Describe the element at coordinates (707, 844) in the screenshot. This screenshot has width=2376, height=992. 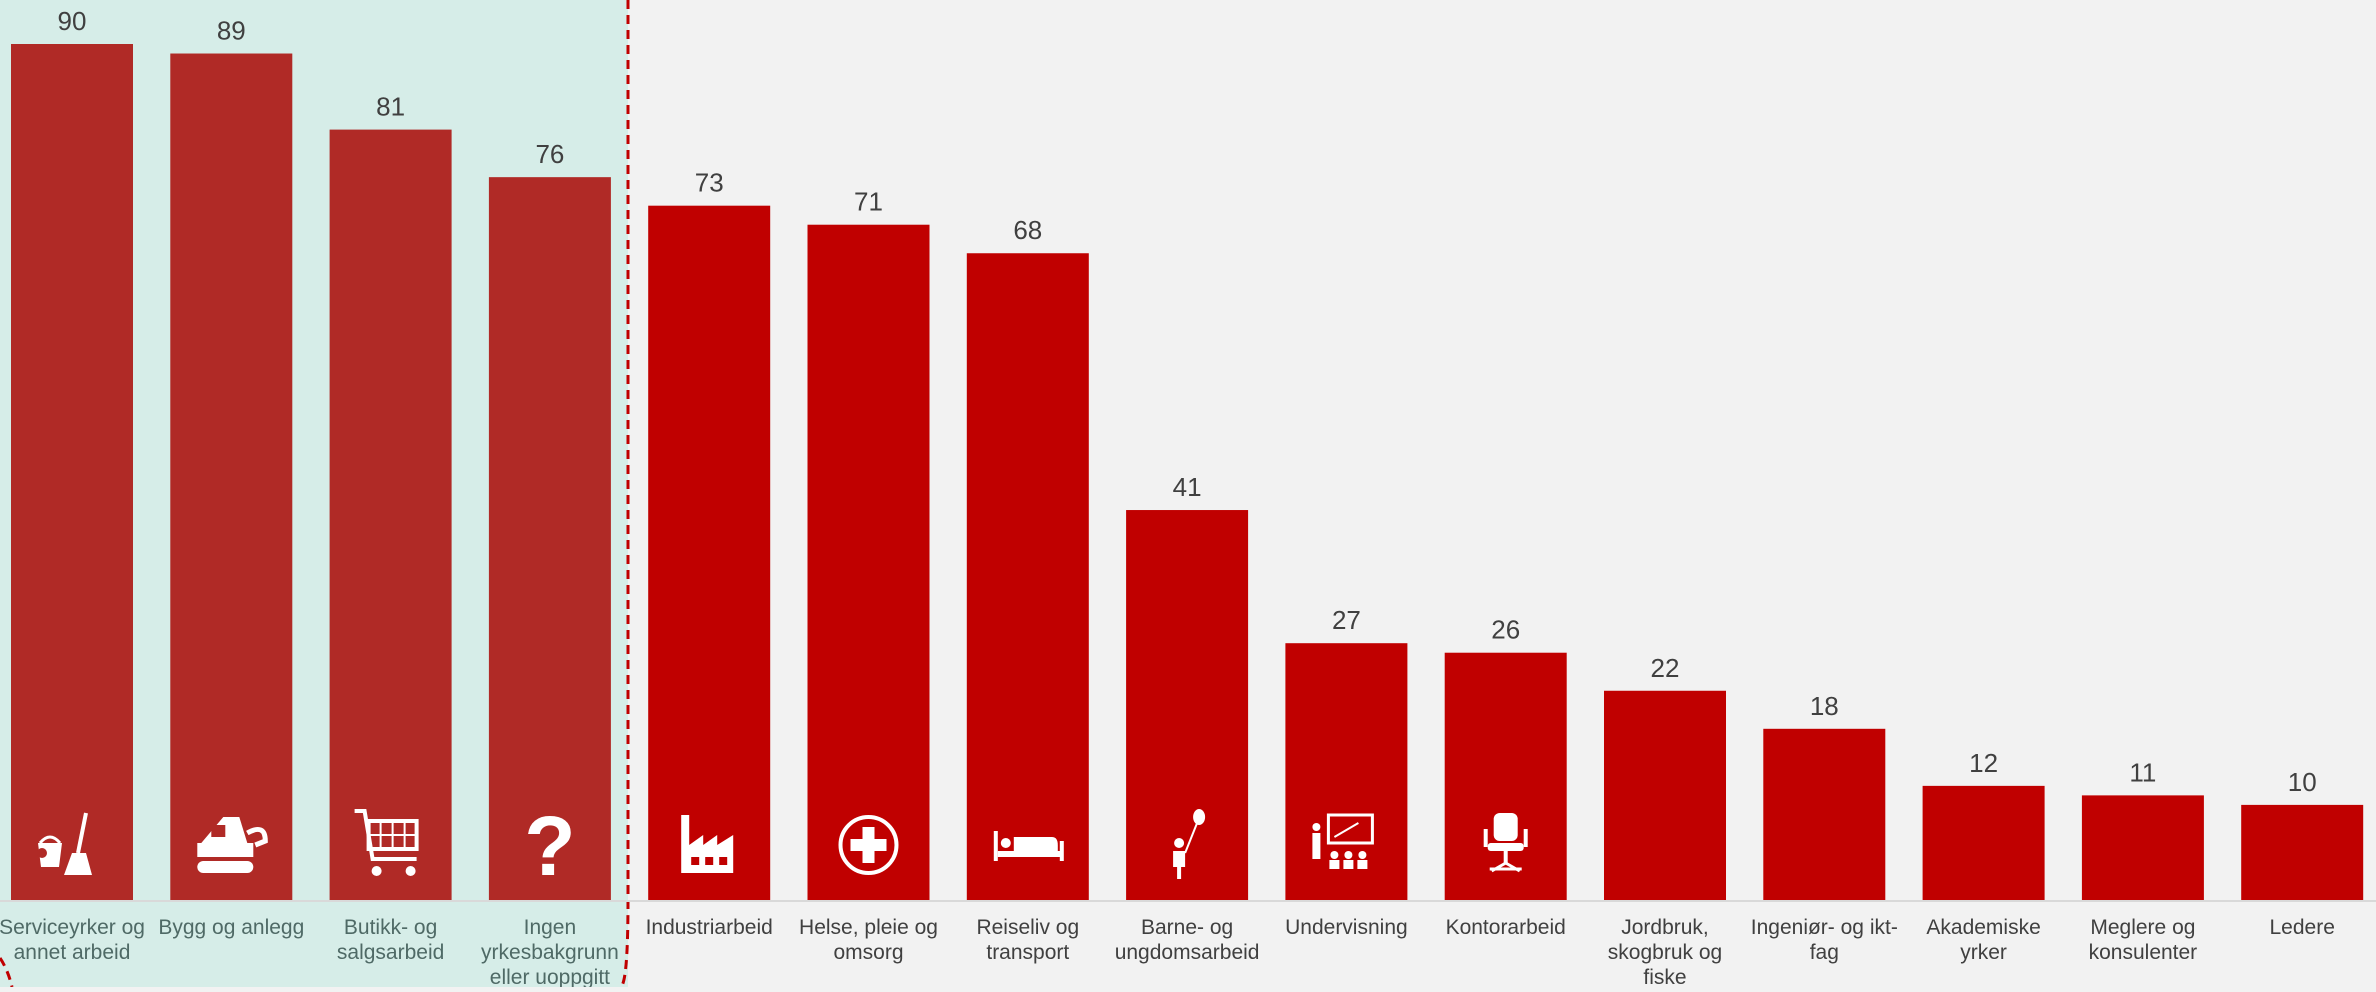
I see `factory-icon` at that location.